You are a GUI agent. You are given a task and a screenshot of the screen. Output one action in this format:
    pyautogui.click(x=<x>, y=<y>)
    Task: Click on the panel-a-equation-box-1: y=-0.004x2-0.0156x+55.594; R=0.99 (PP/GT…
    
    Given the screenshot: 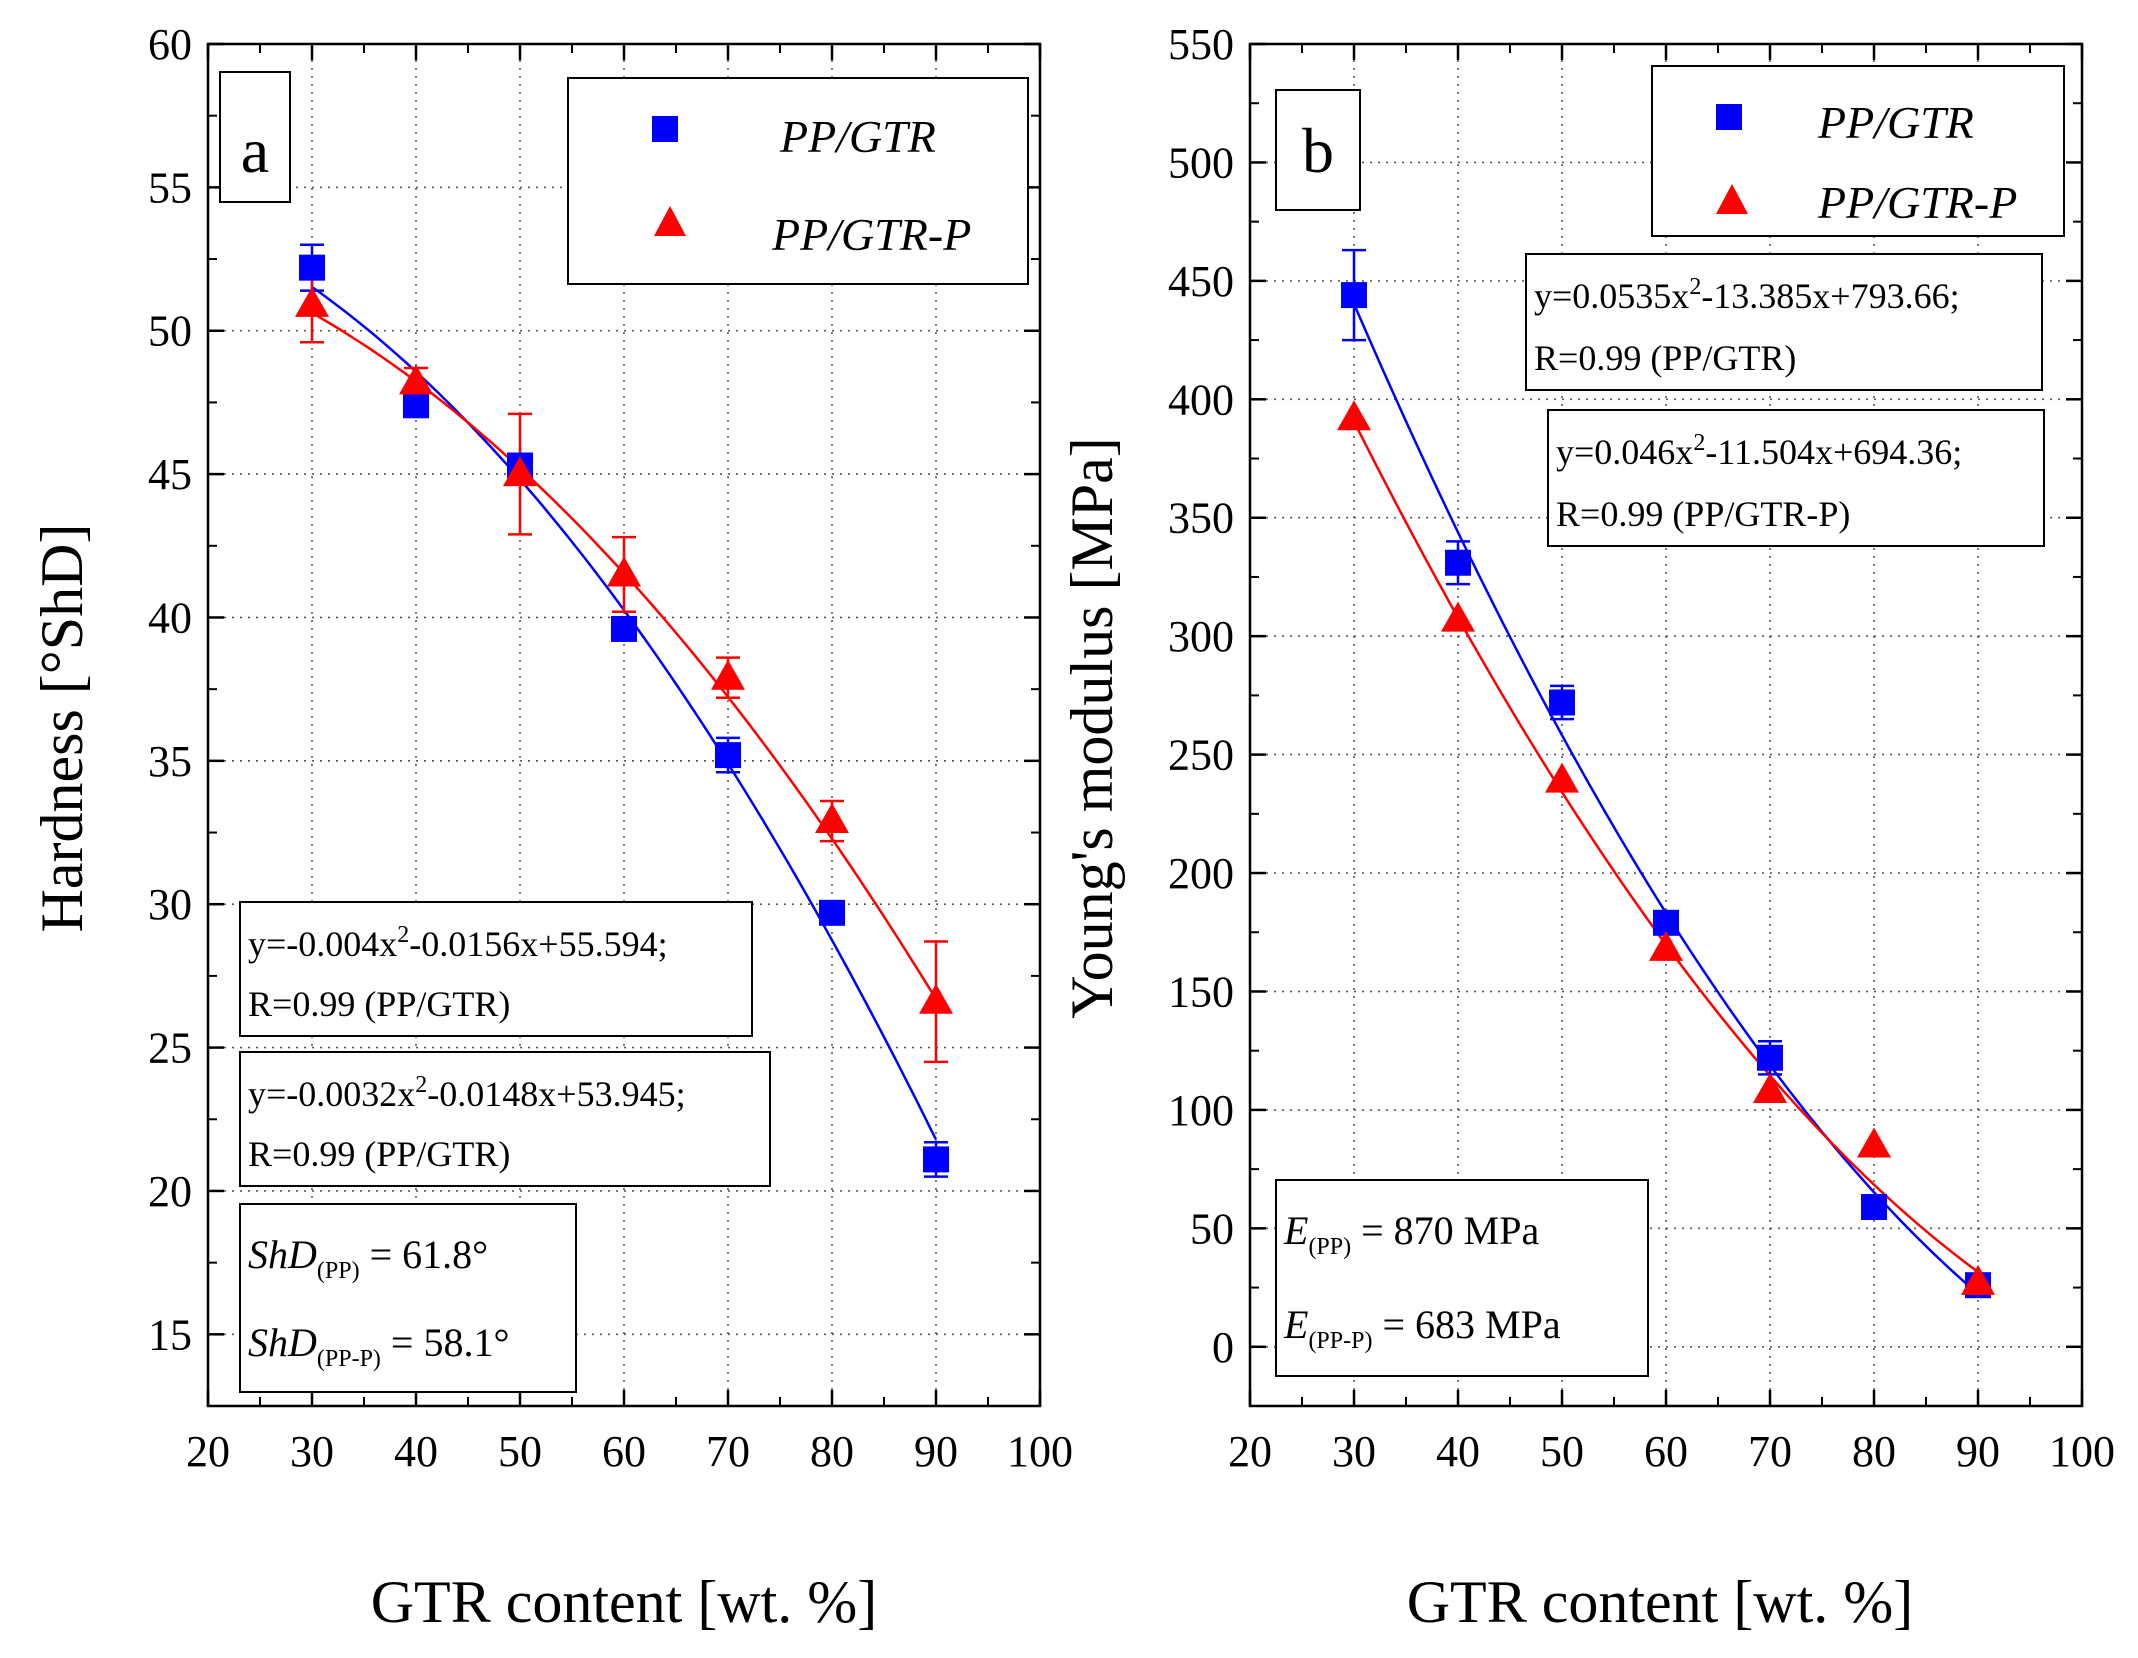 What is the action you would take?
    pyautogui.click(x=496, y=969)
    